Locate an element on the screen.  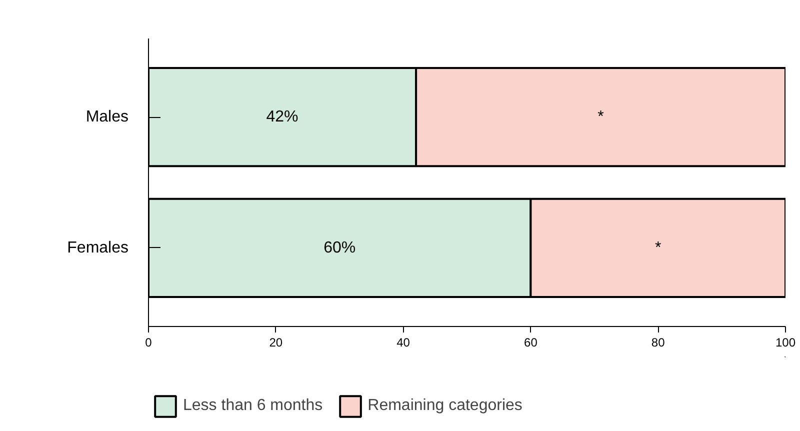
x-tick-label: 60 is located at coordinates (531, 343).